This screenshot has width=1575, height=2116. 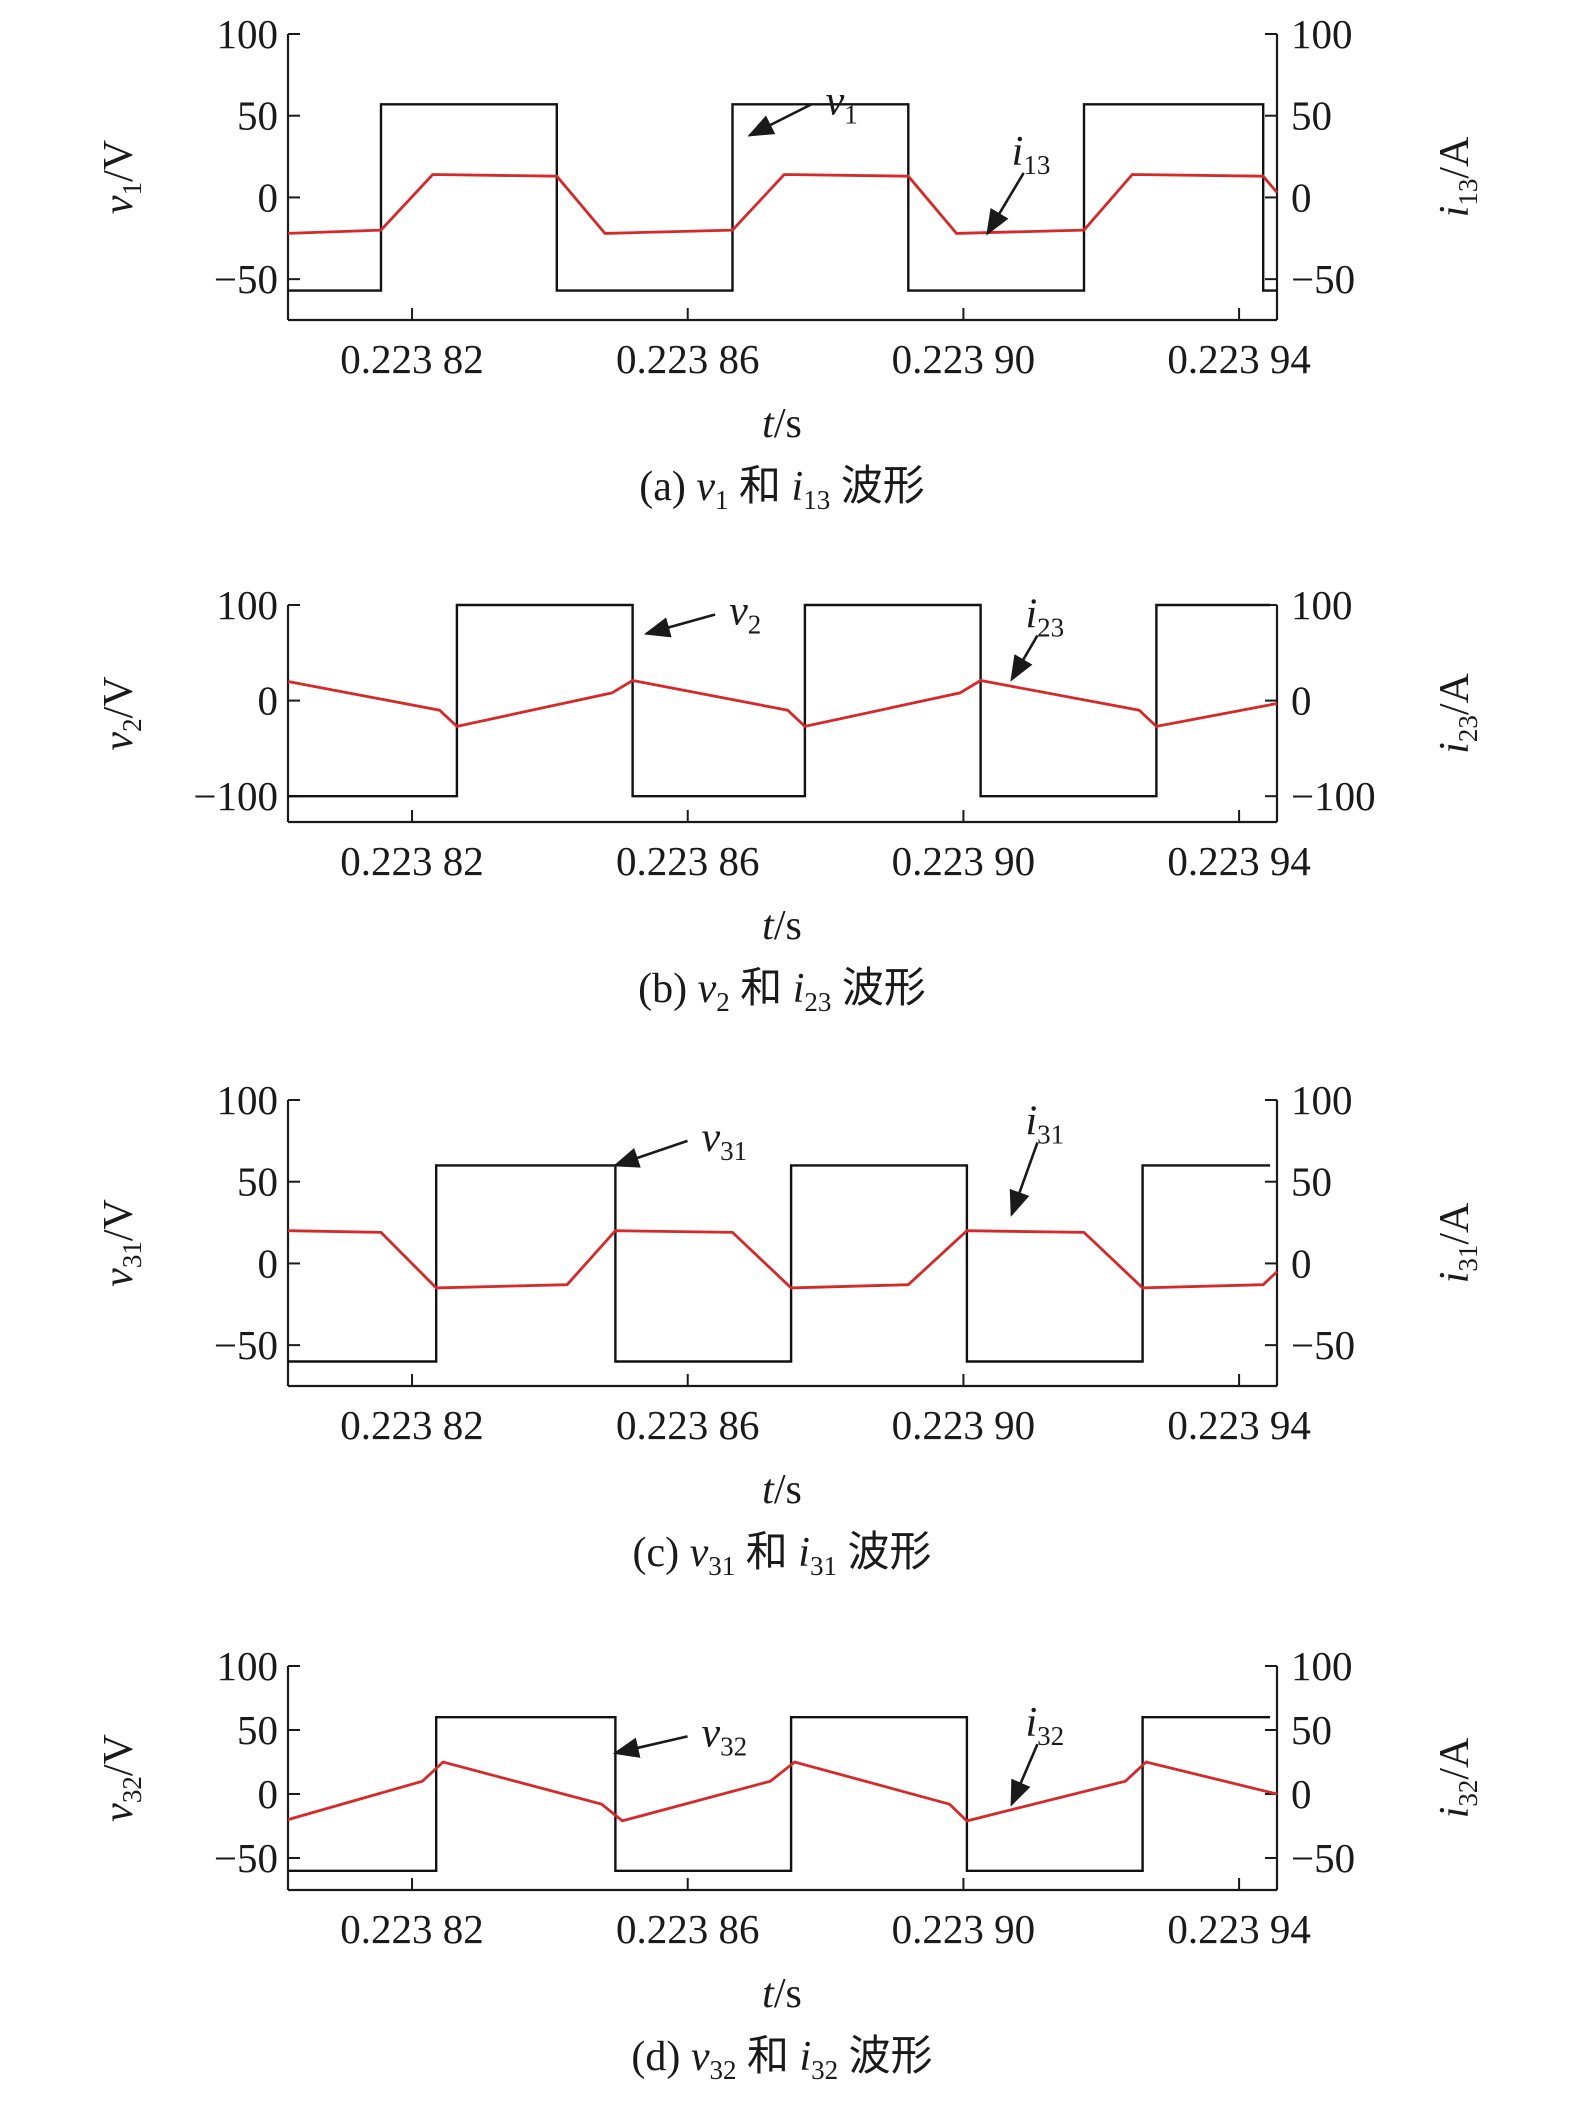 What do you see at coordinates (1044, 1124) in the screenshot?
I see `i31-annotation-label: i31` at bounding box center [1044, 1124].